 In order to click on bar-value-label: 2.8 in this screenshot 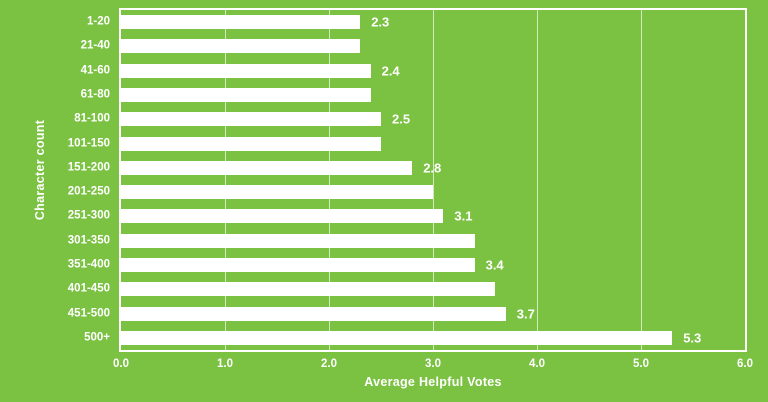, I will do `click(432, 168)`.